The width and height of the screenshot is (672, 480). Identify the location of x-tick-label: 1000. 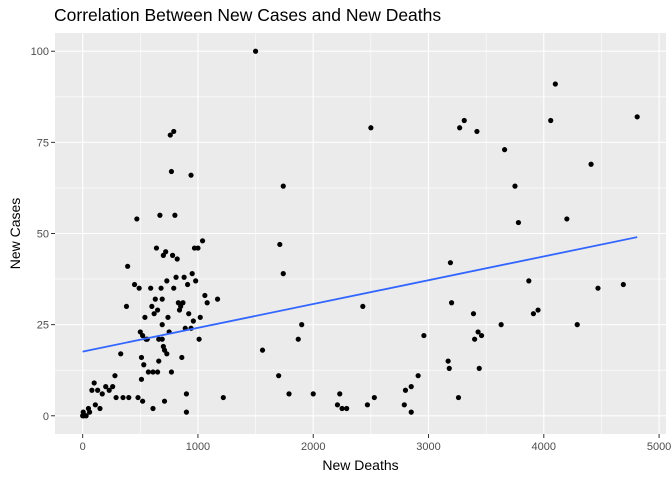
(198, 447).